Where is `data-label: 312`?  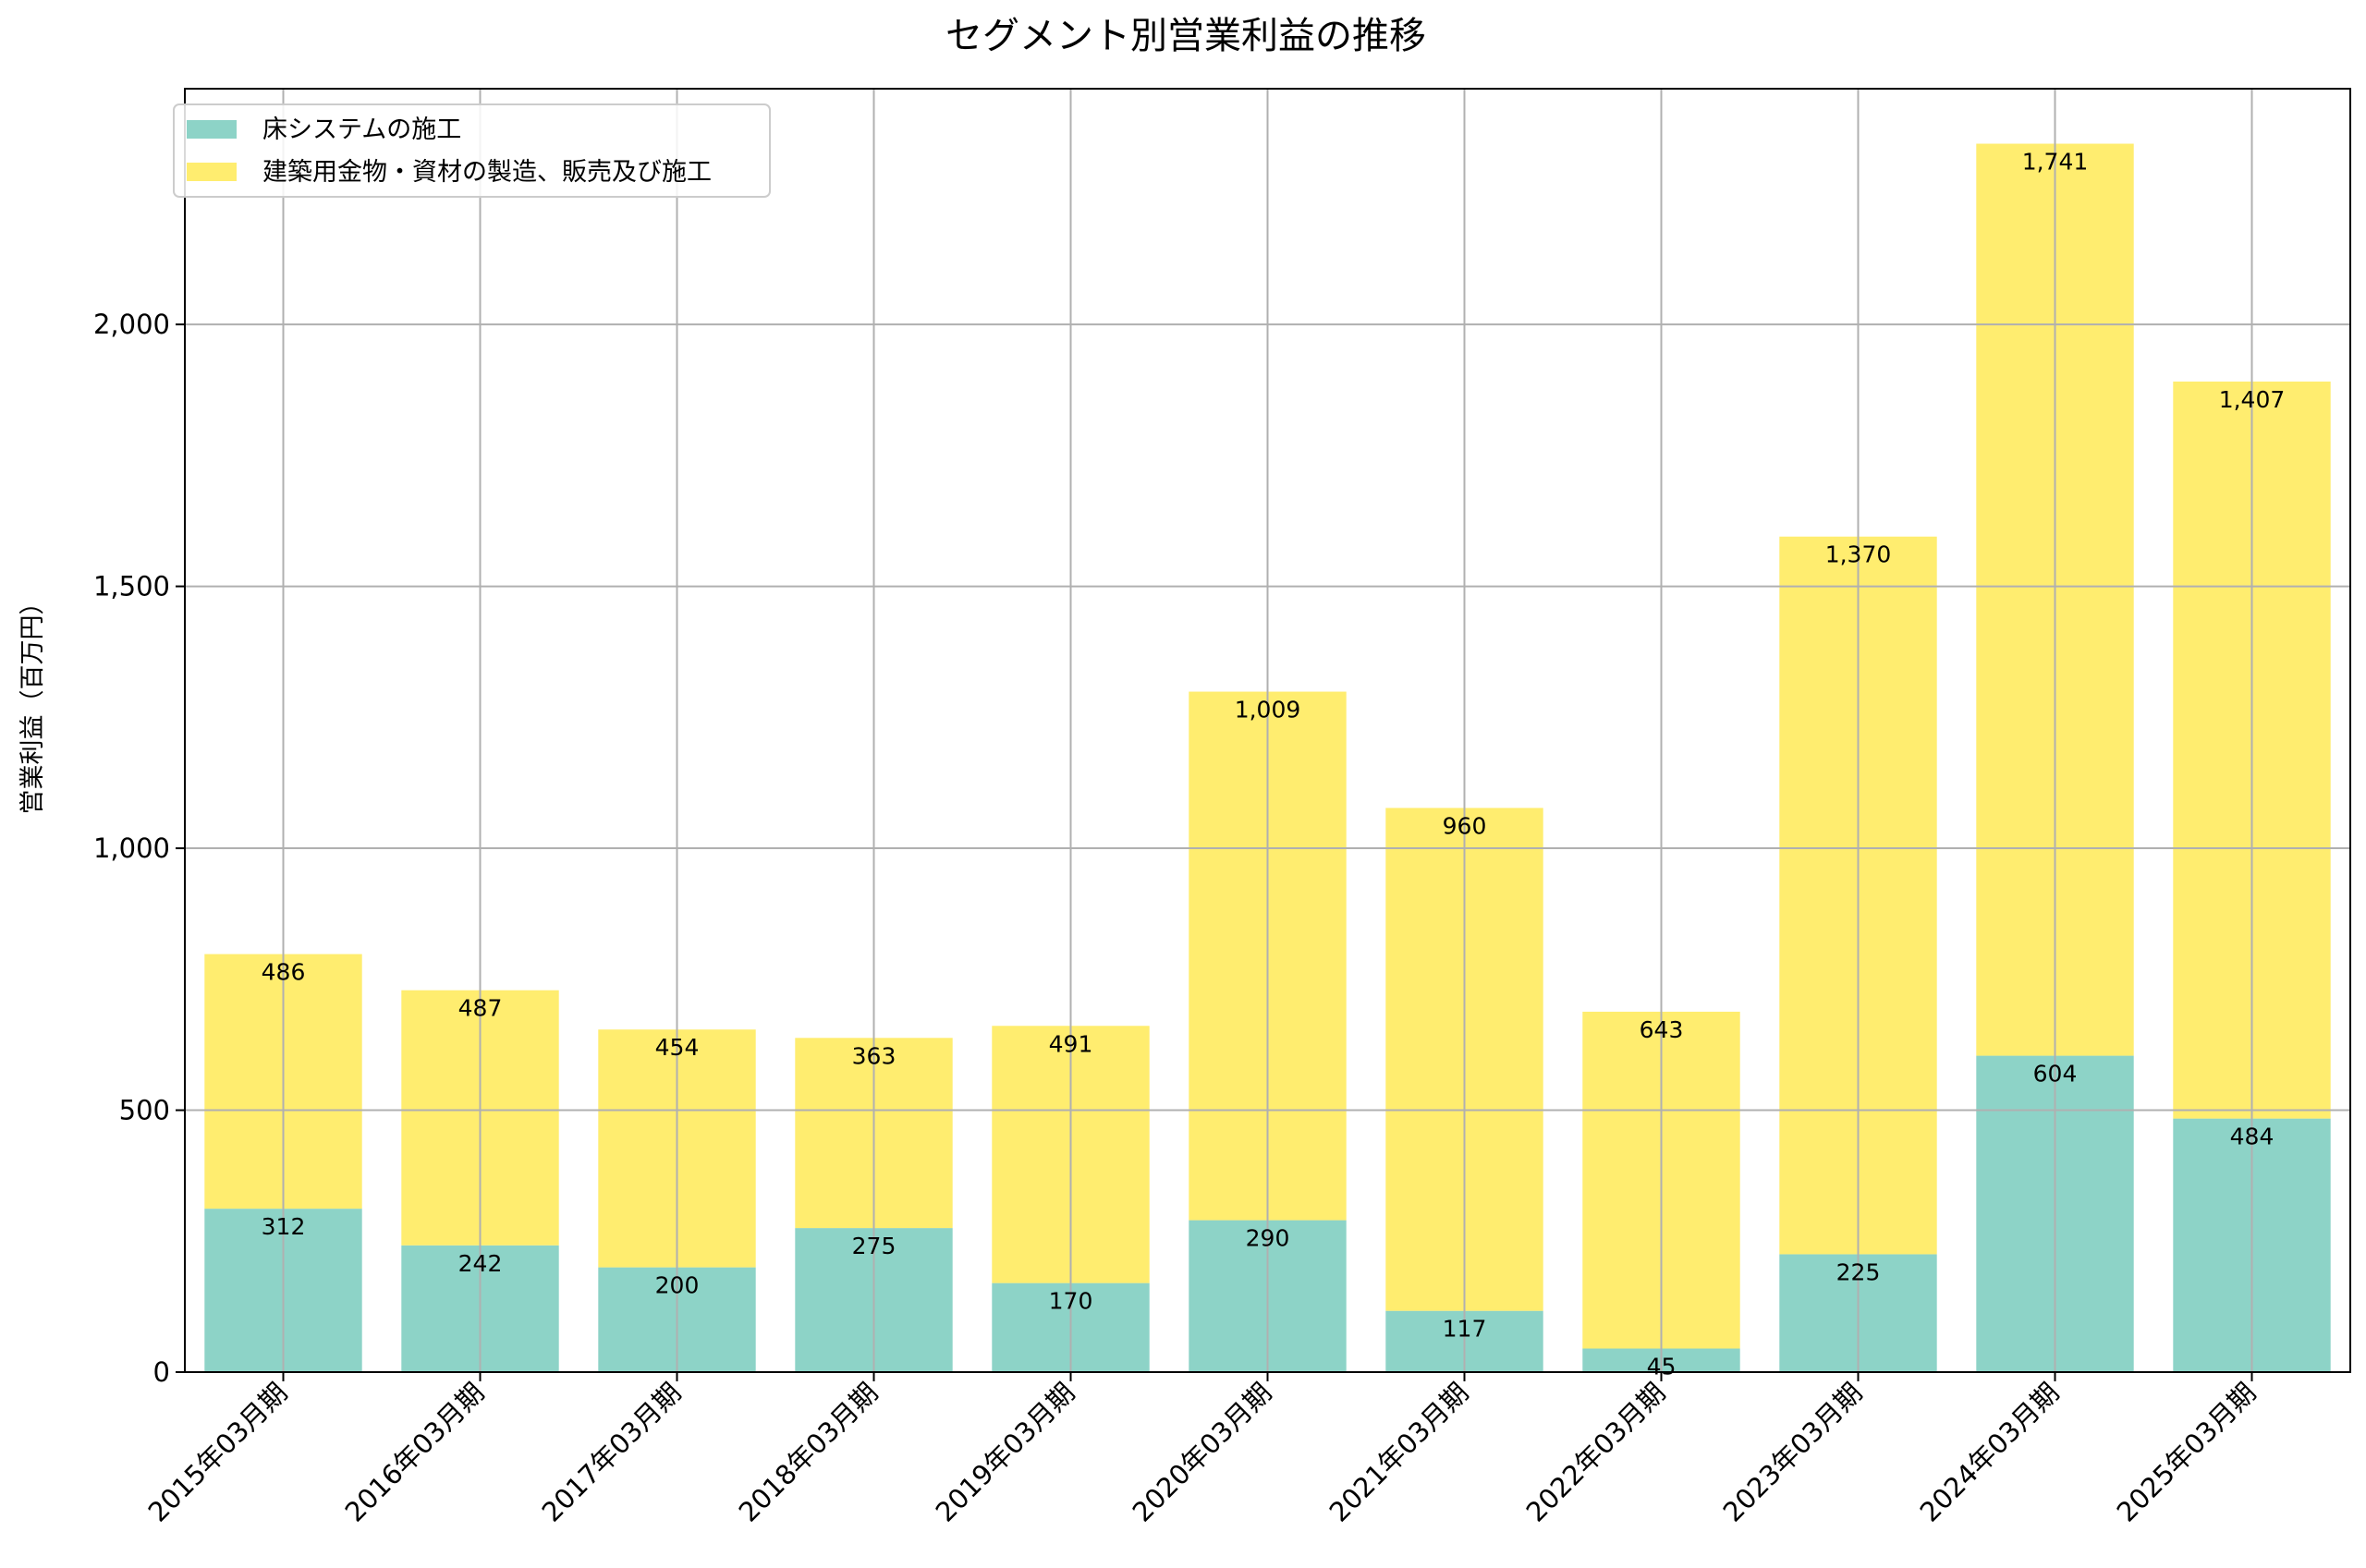 data-label: 312 is located at coordinates (284, 1226).